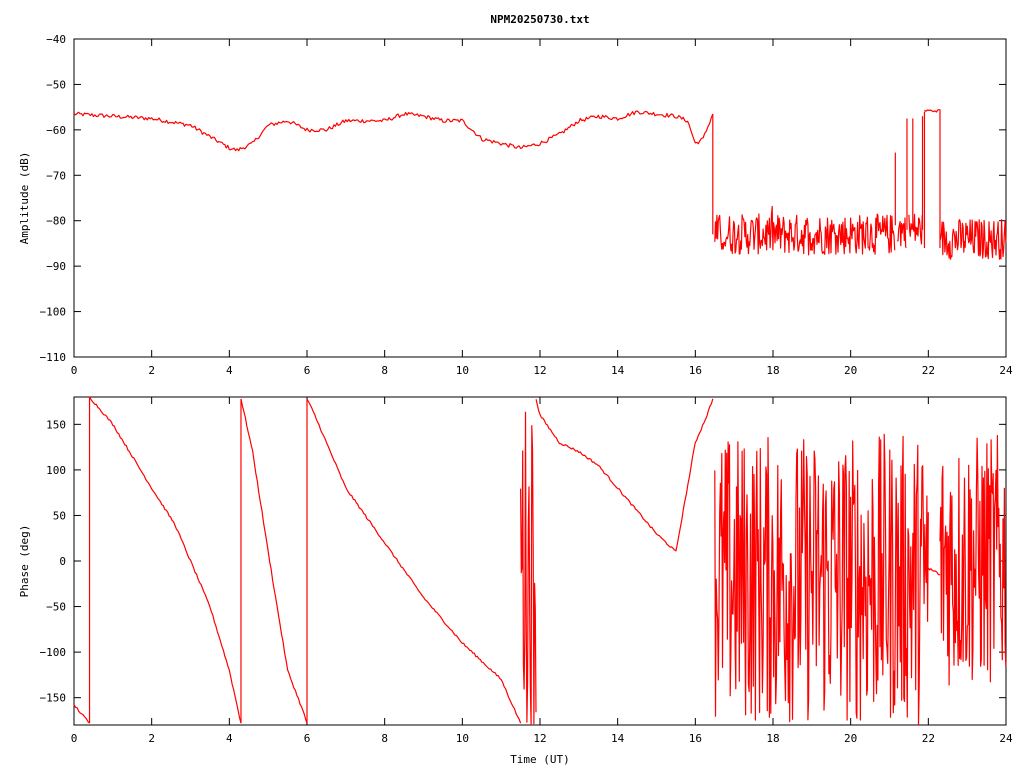 This screenshot has height=768, width=1024. What do you see at coordinates (56, 84) in the screenshot?
I see `amplitude-y-tick-label: −50` at bounding box center [56, 84].